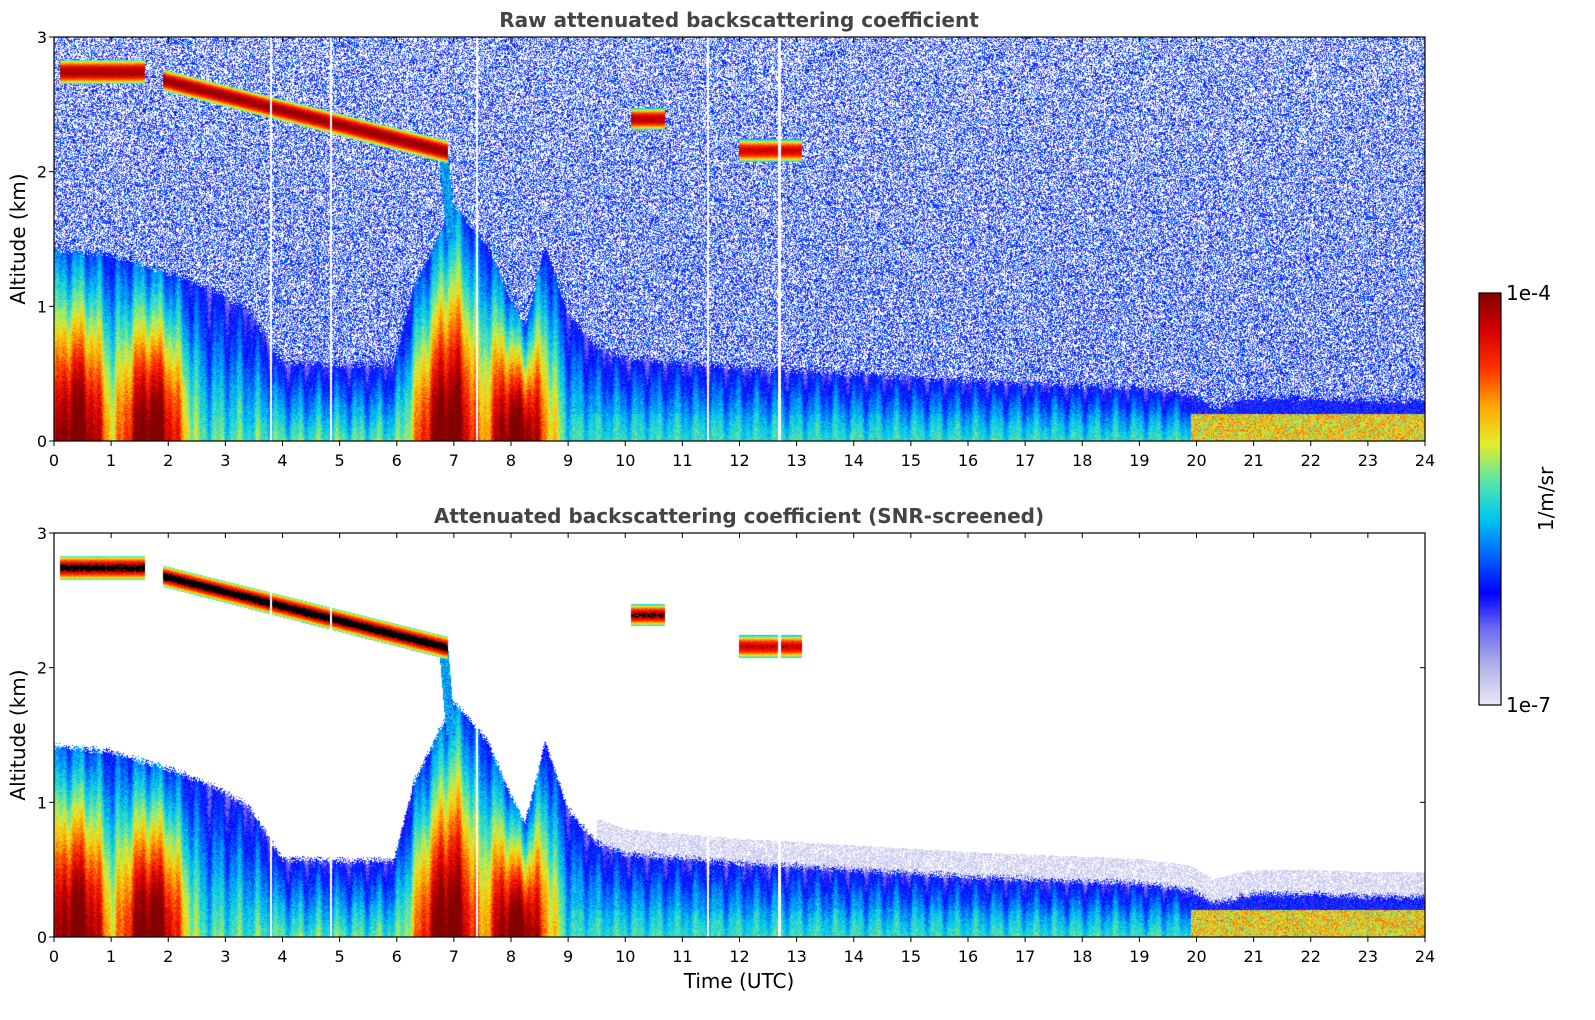  Describe the element at coordinates (18, 238) in the screenshot. I see `panel-raw-ylabel: Altitude (km)` at that location.